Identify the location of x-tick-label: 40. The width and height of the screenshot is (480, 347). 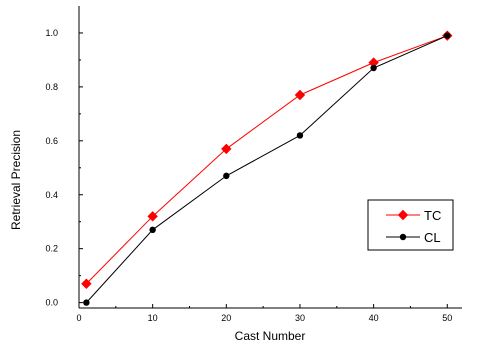
(374, 318).